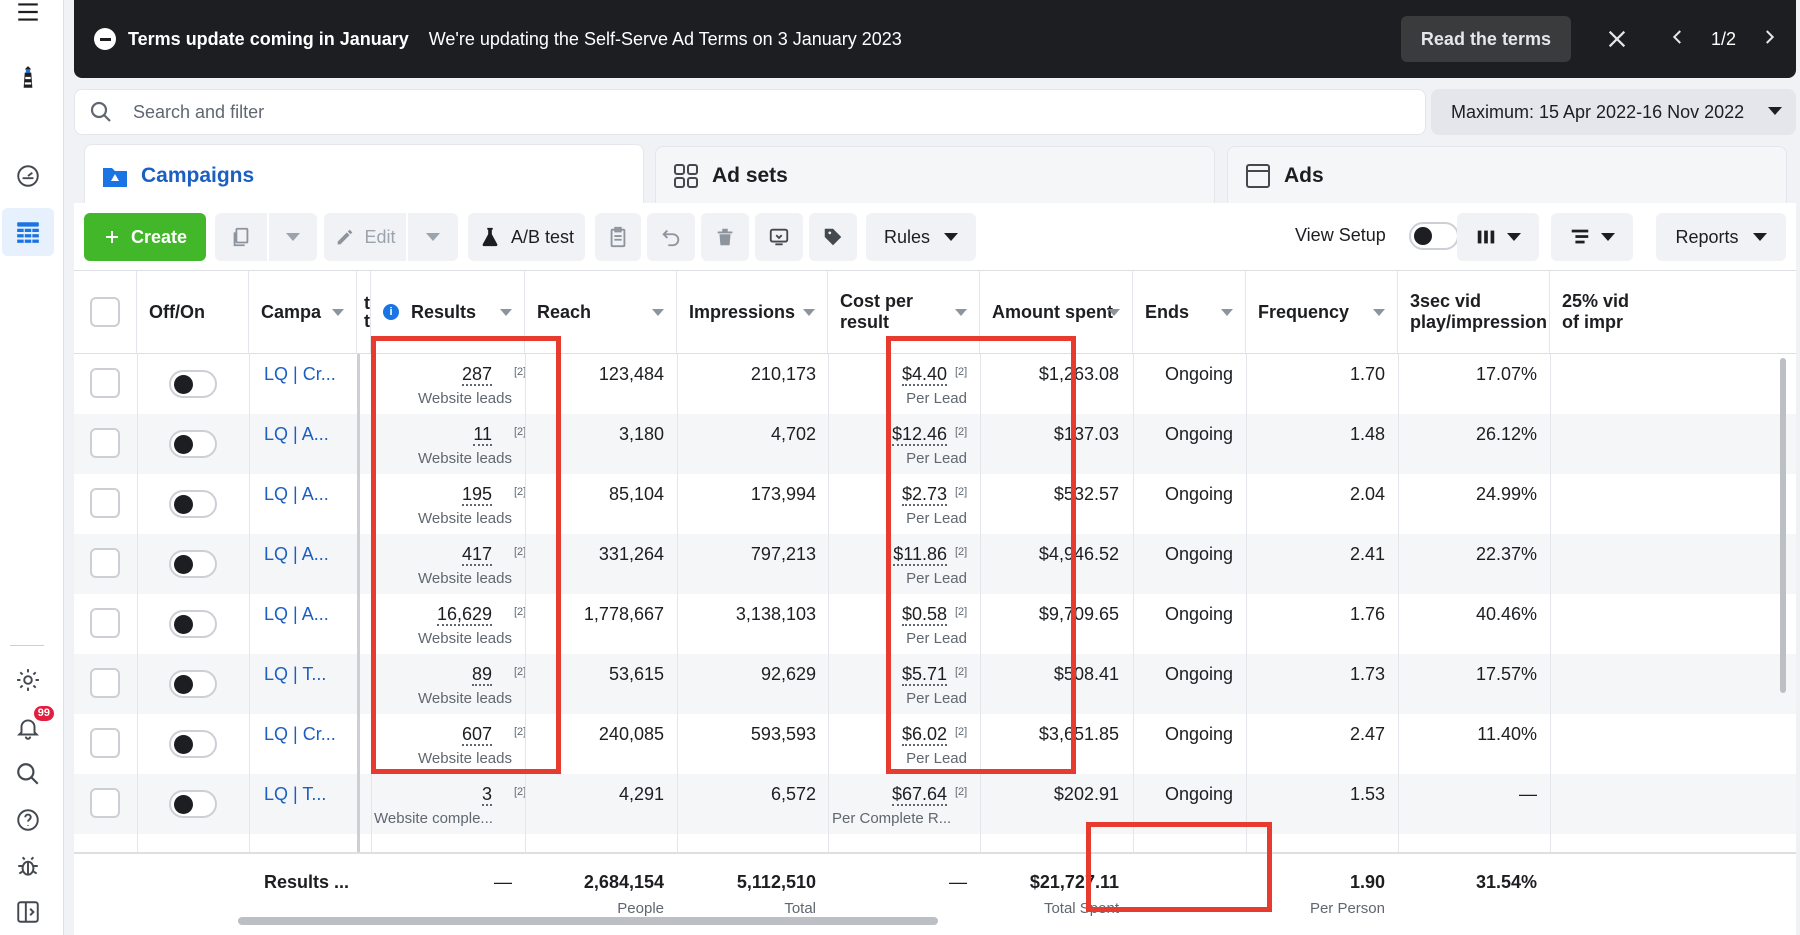 This screenshot has width=1800, height=935. Describe the element at coordinates (1514, 237) in the screenshot. I see `caret-down-icon` at that location.